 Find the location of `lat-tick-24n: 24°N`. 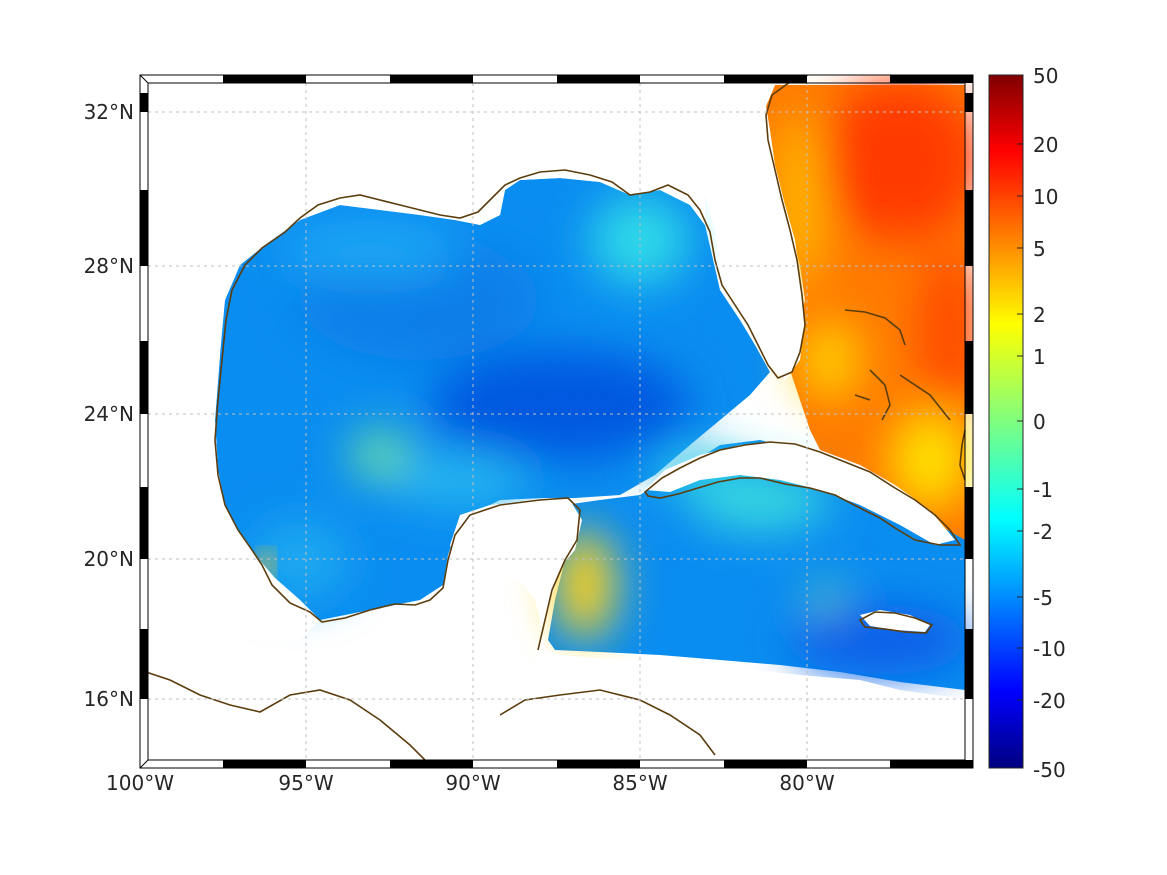

lat-tick-24n: 24°N is located at coordinates (109, 414).